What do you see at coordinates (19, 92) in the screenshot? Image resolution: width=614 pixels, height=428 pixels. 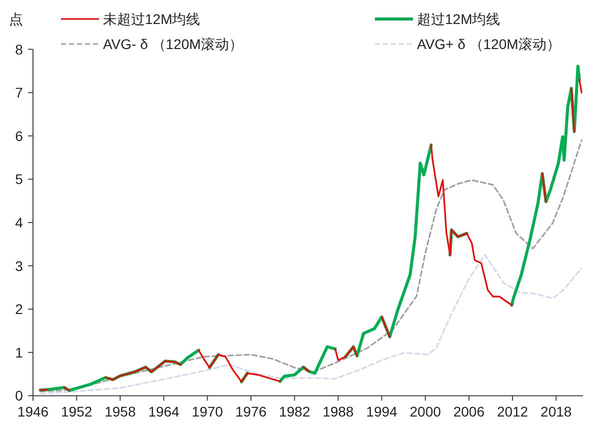 I see `y-tick-label: 7` at bounding box center [19, 92].